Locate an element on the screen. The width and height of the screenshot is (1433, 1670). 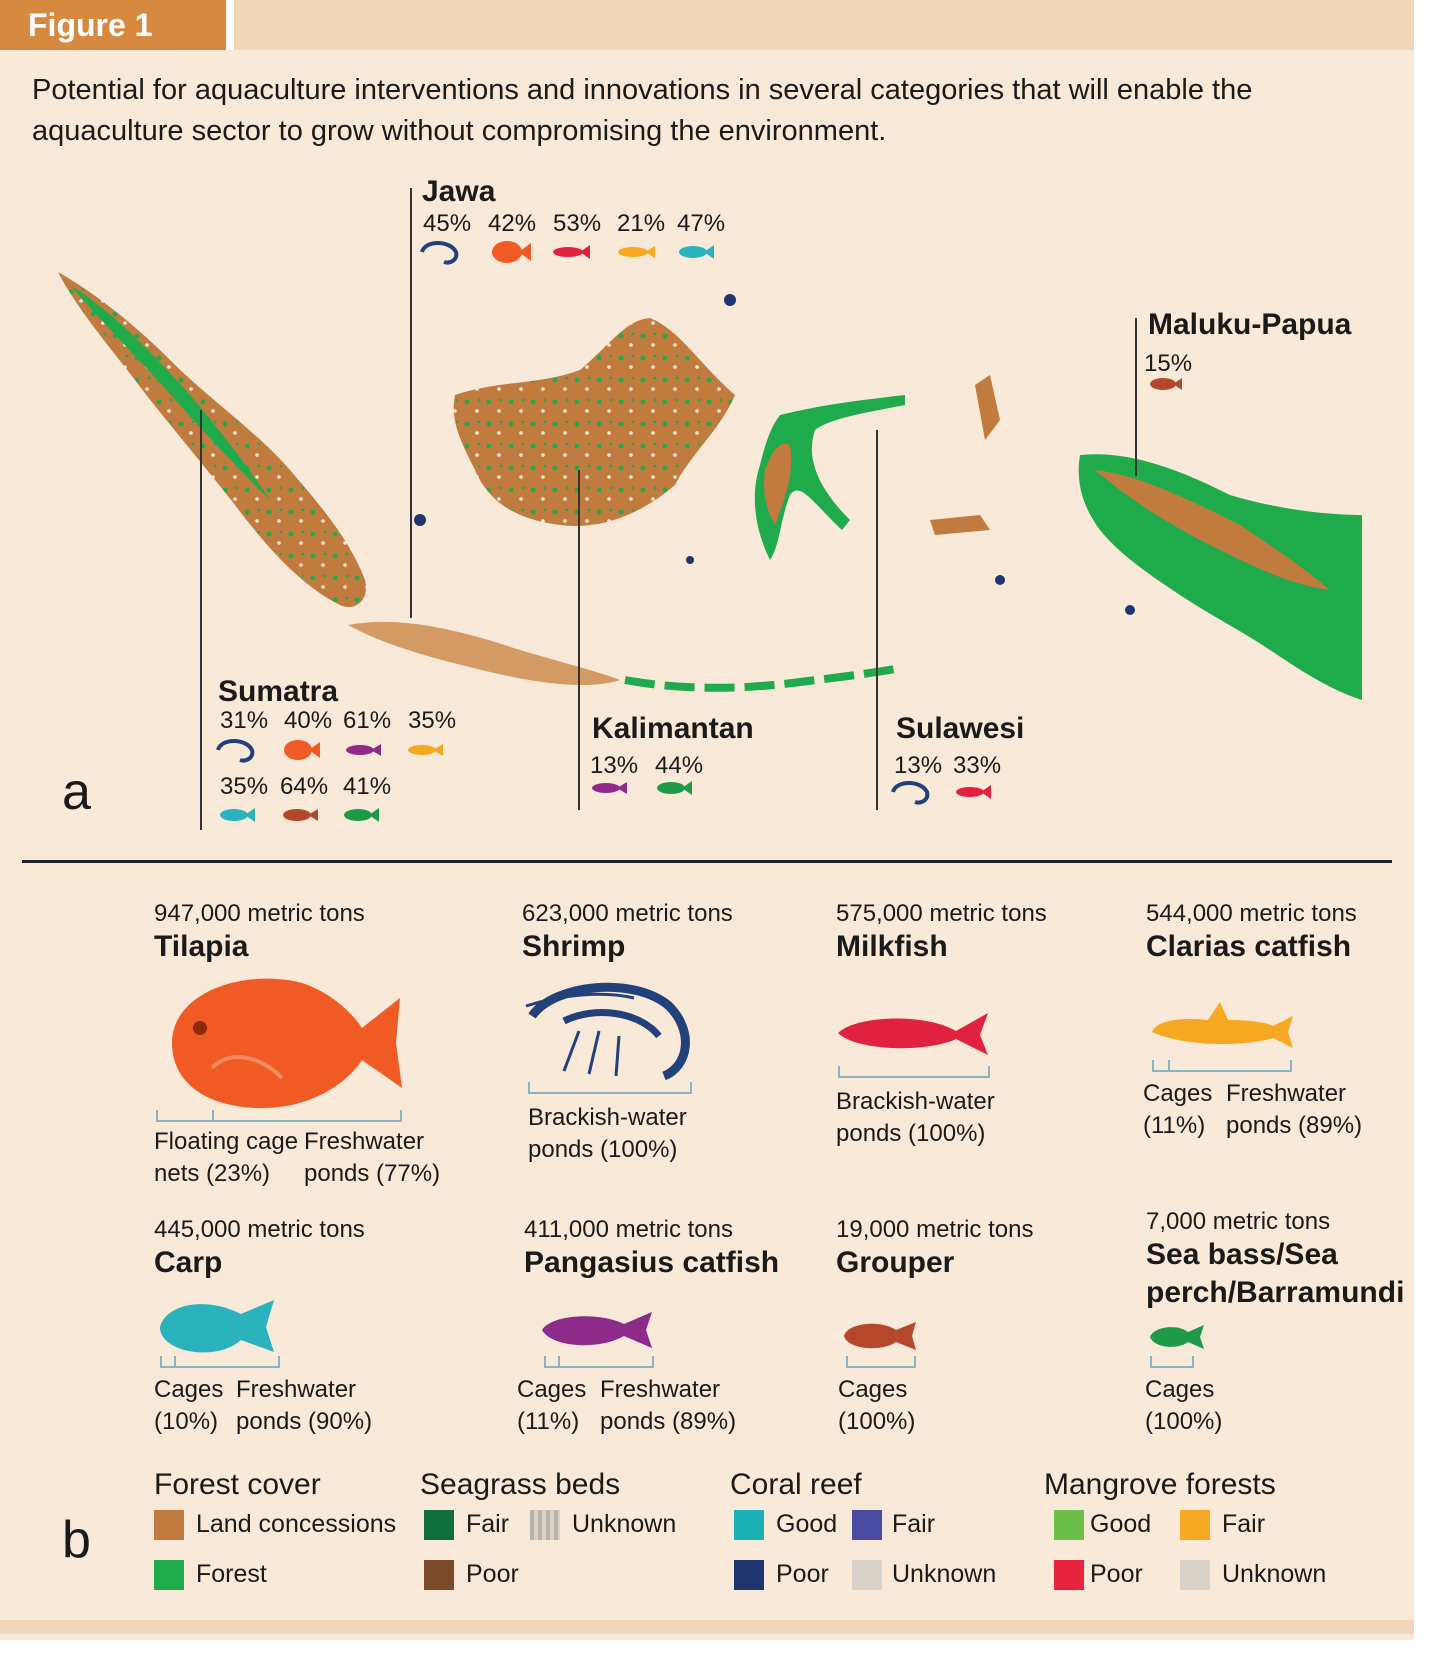
region-pct: 64% is located at coordinates (304, 786).